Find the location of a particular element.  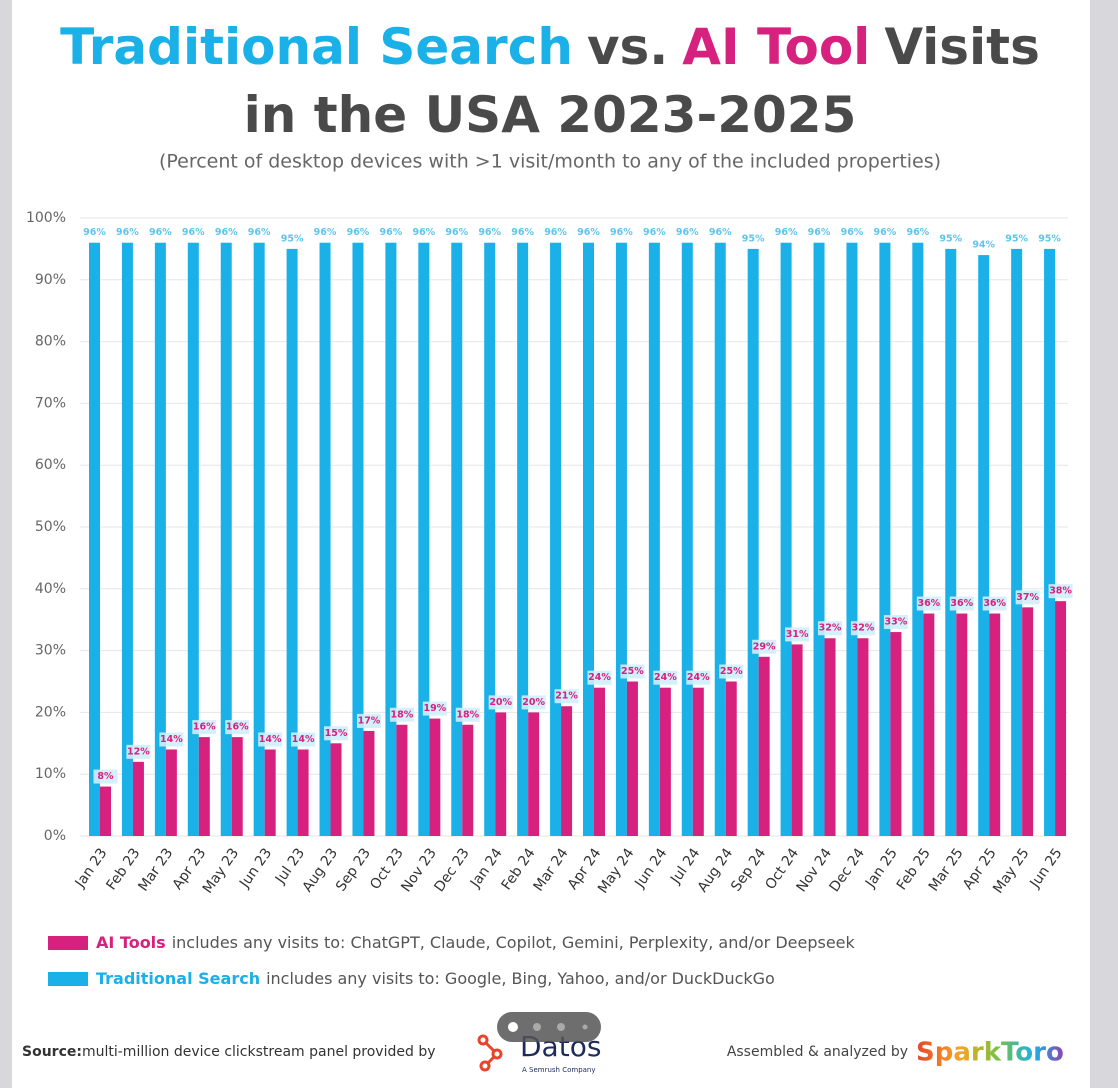

value-label: 8% is located at coordinates (105, 776).